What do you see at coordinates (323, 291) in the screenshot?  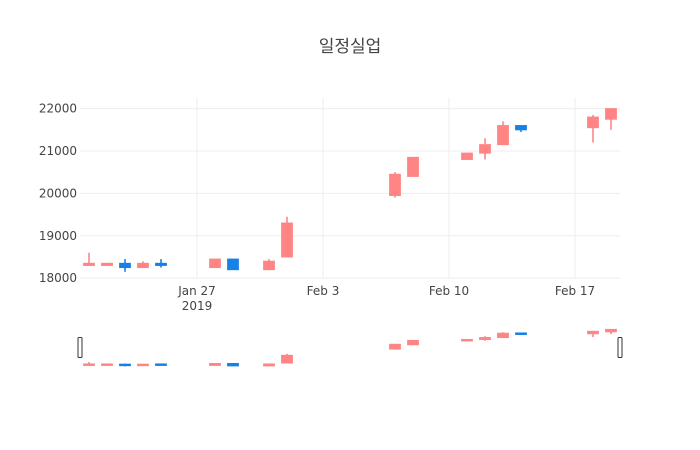 I see `x-tick-label: Feb 3` at bounding box center [323, 291].